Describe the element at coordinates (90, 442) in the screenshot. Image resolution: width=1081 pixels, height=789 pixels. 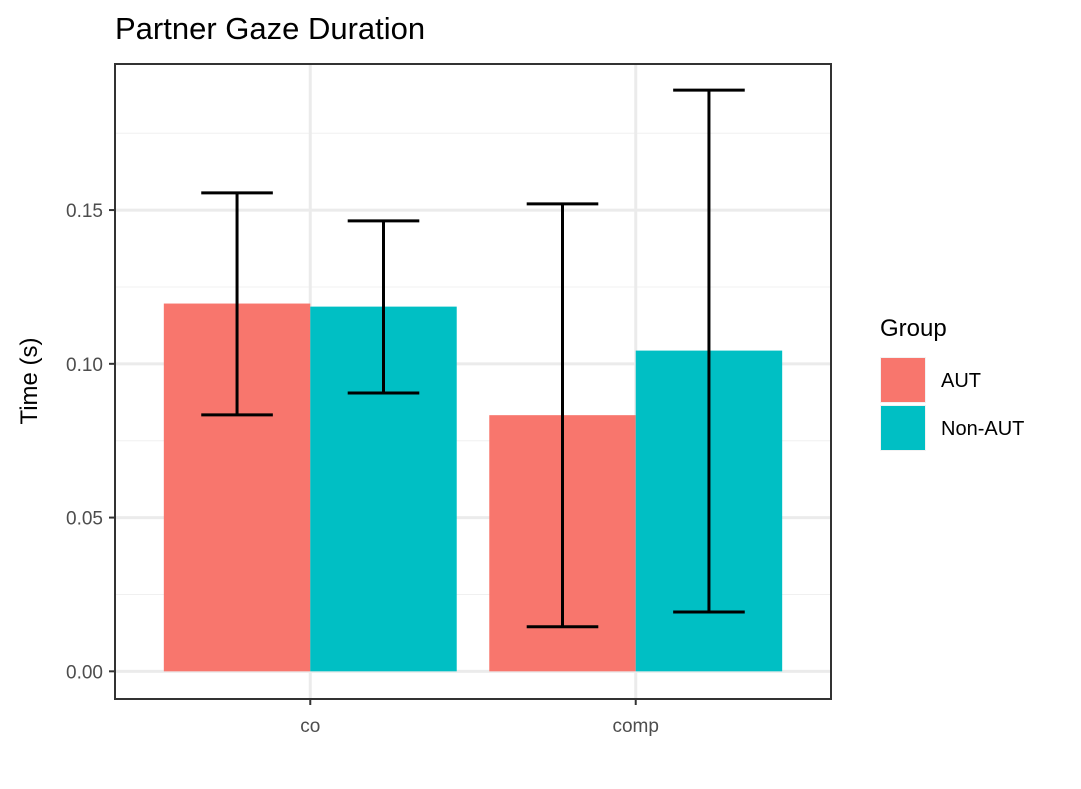
I see `y-axis: 0.00 0.05 0.10 0.15` at that location.